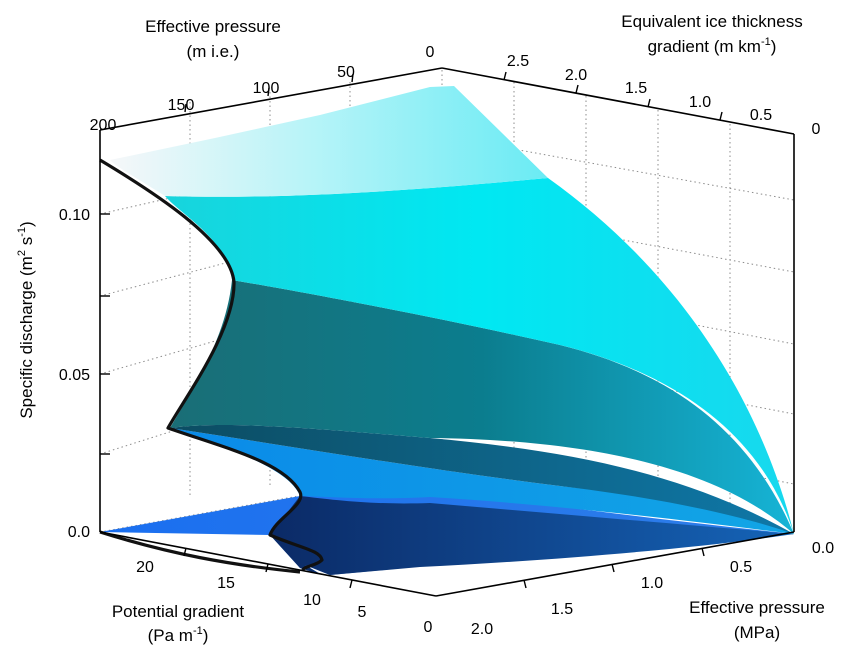 The height and width of the screenshot is (650, 849). I want to click on axis-title-line: Specific discharge (m2 s-1), so click(26, 319).